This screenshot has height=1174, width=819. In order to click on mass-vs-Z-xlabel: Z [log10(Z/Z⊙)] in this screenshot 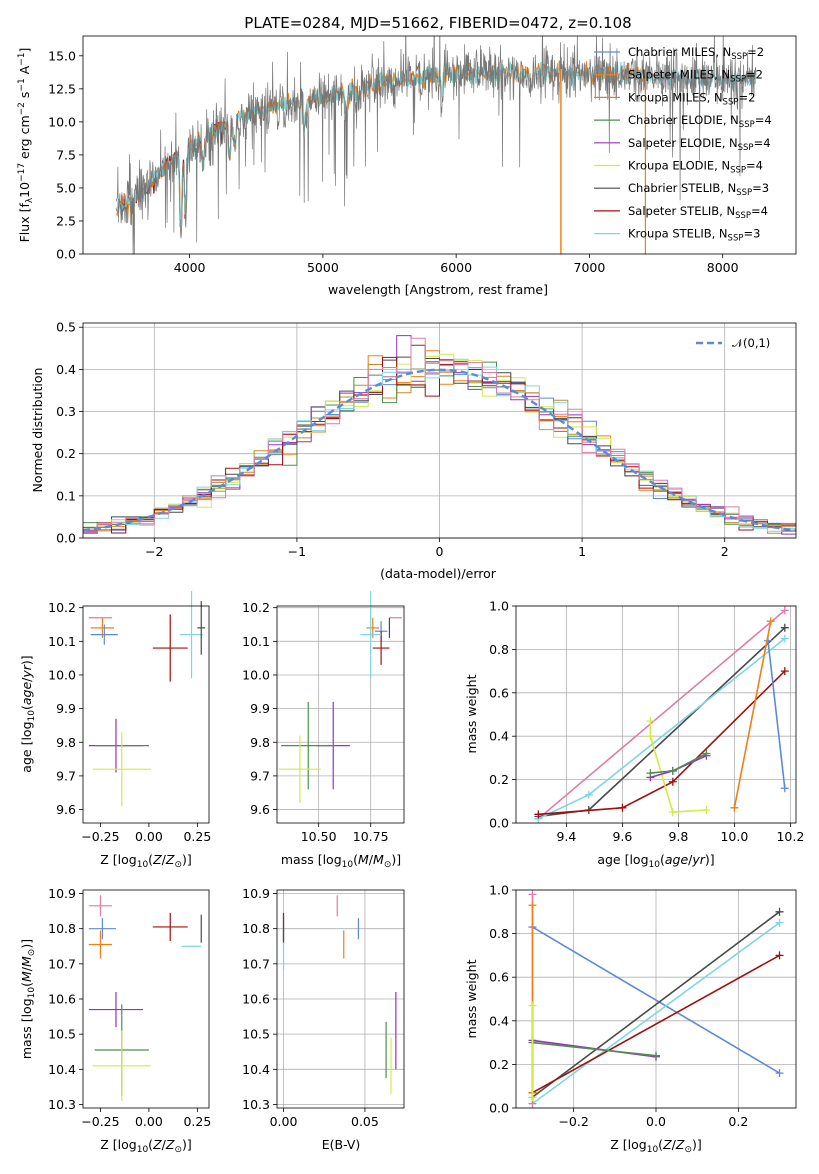, I will do `click(146, 1146)`.